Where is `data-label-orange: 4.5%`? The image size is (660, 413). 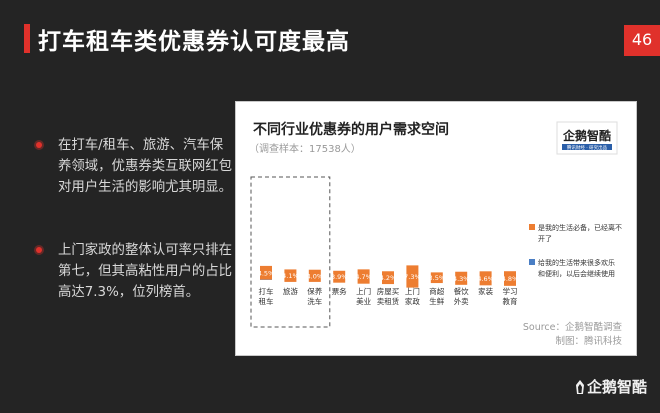
data-label-orange: 4.5% is located at coordinates (266, 273).